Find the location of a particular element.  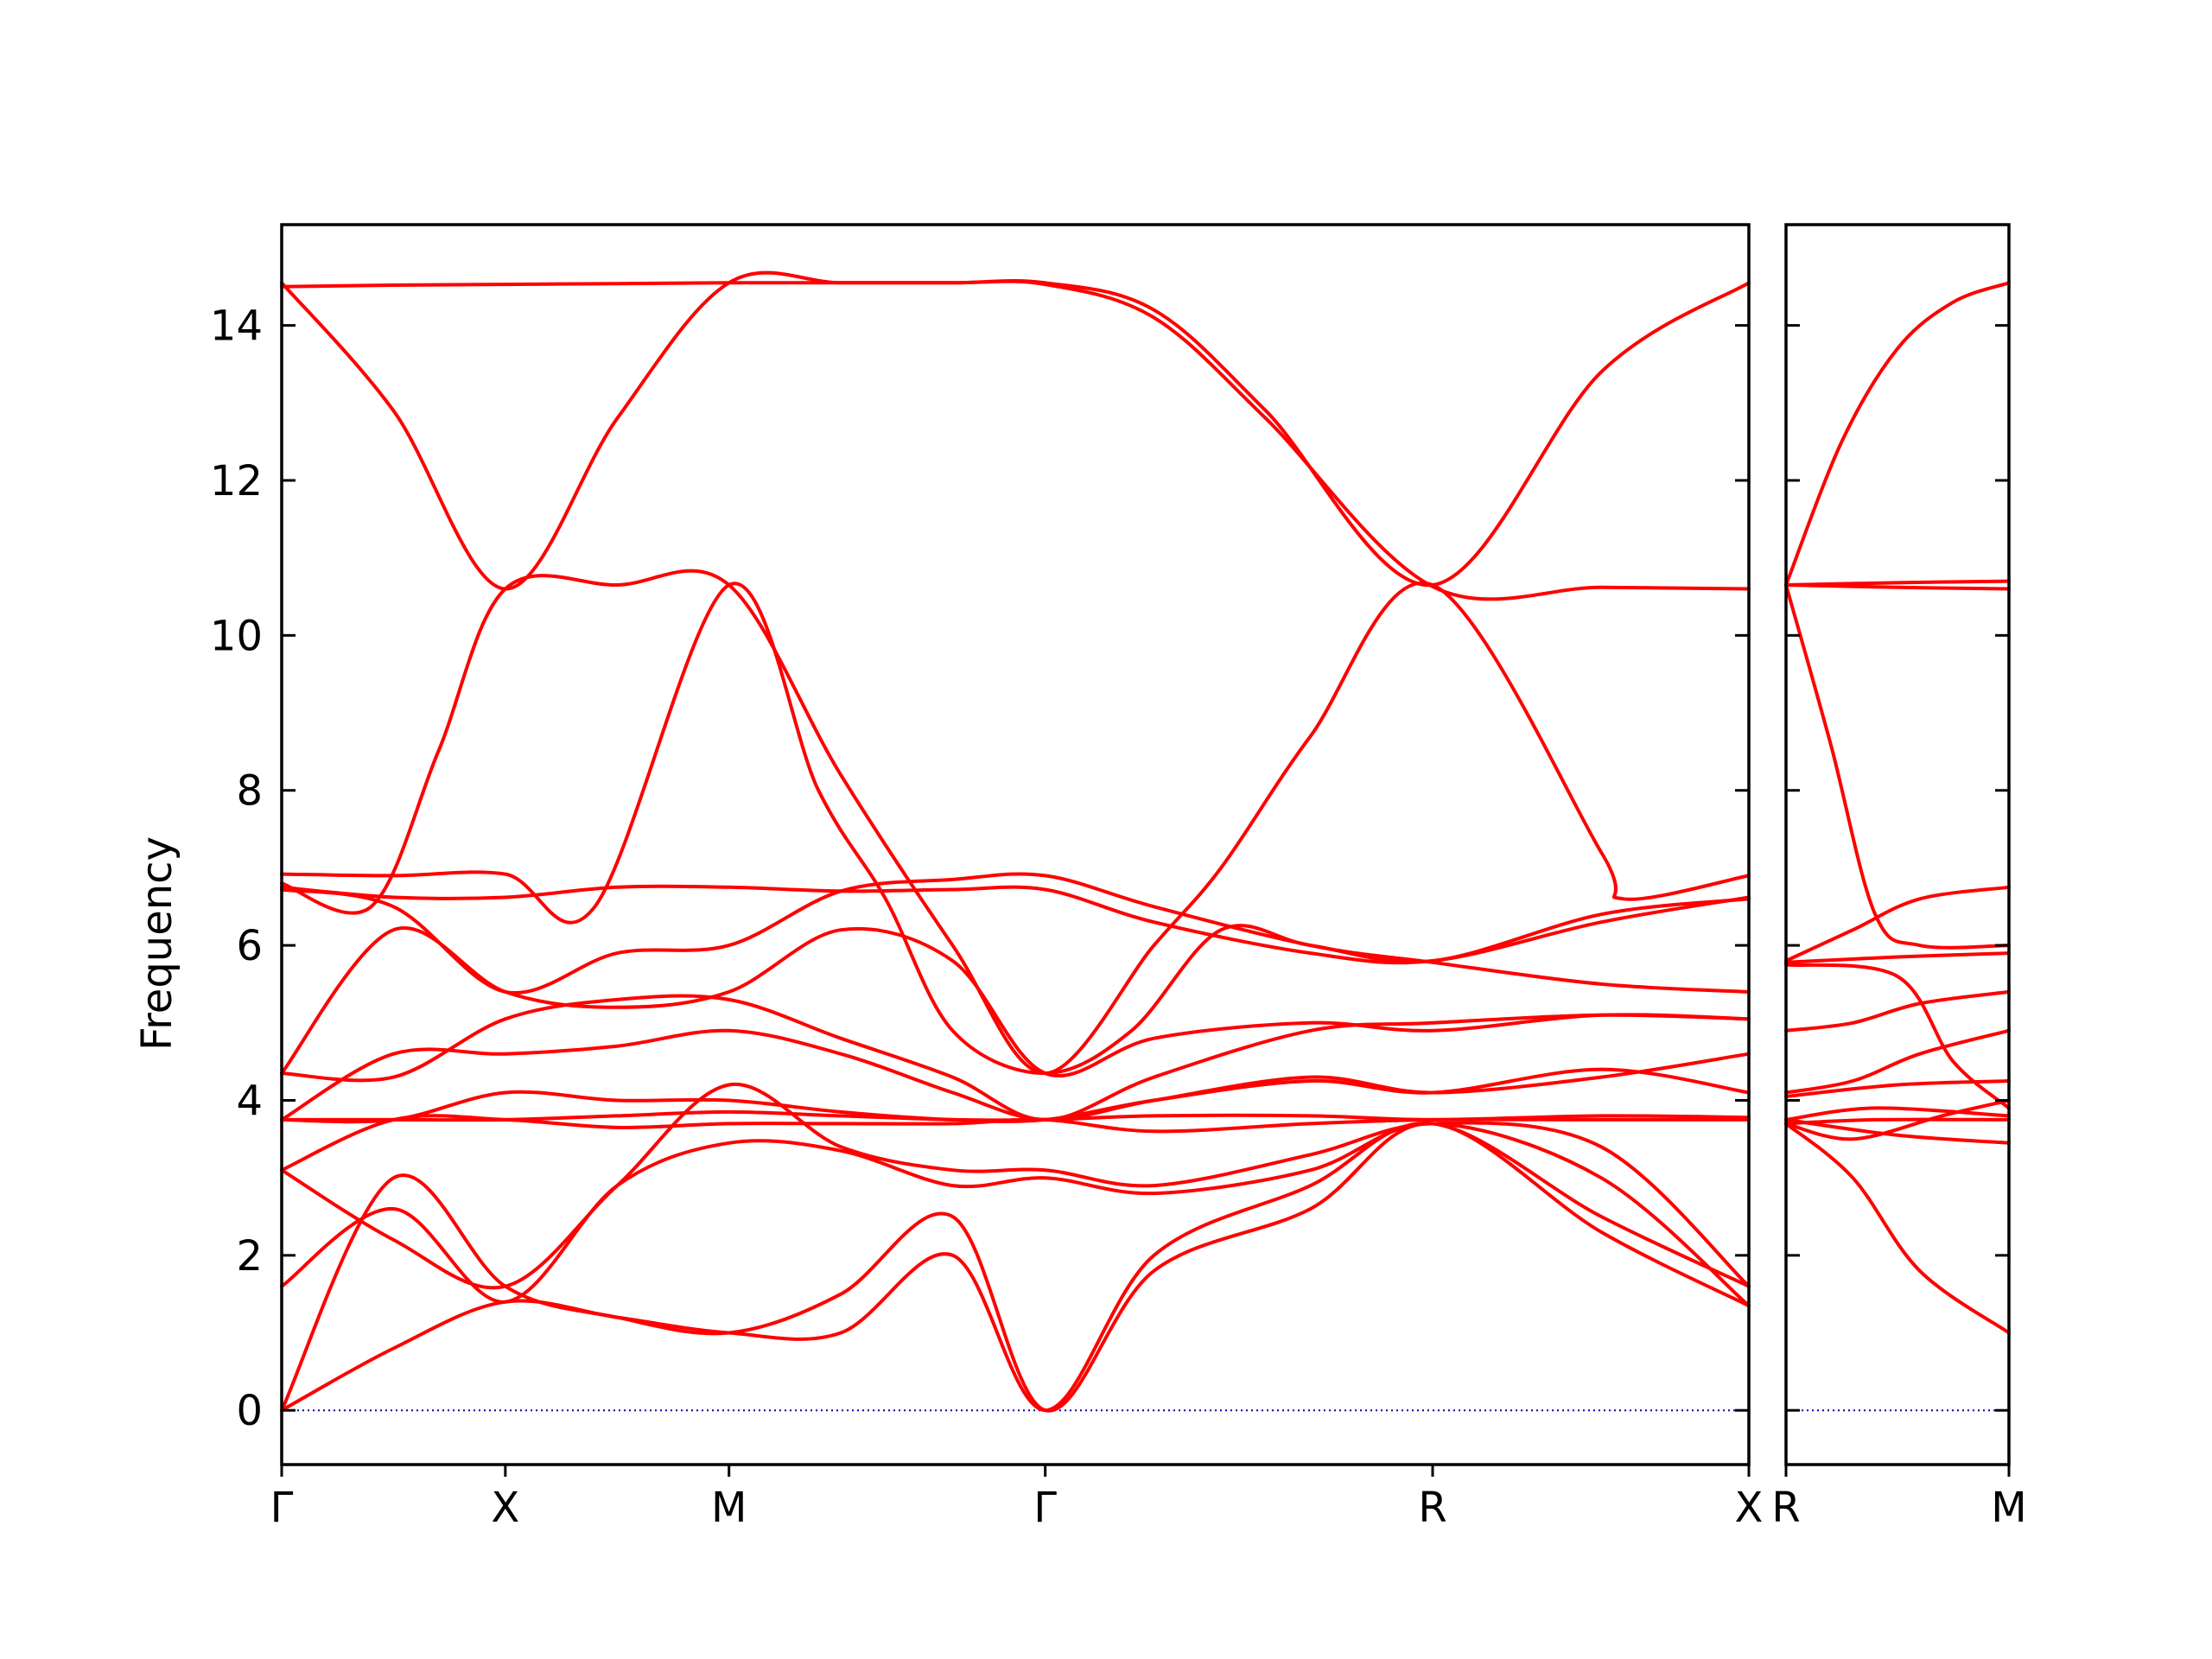

y-tick-label: 10 is located at coordinates (236, 636).